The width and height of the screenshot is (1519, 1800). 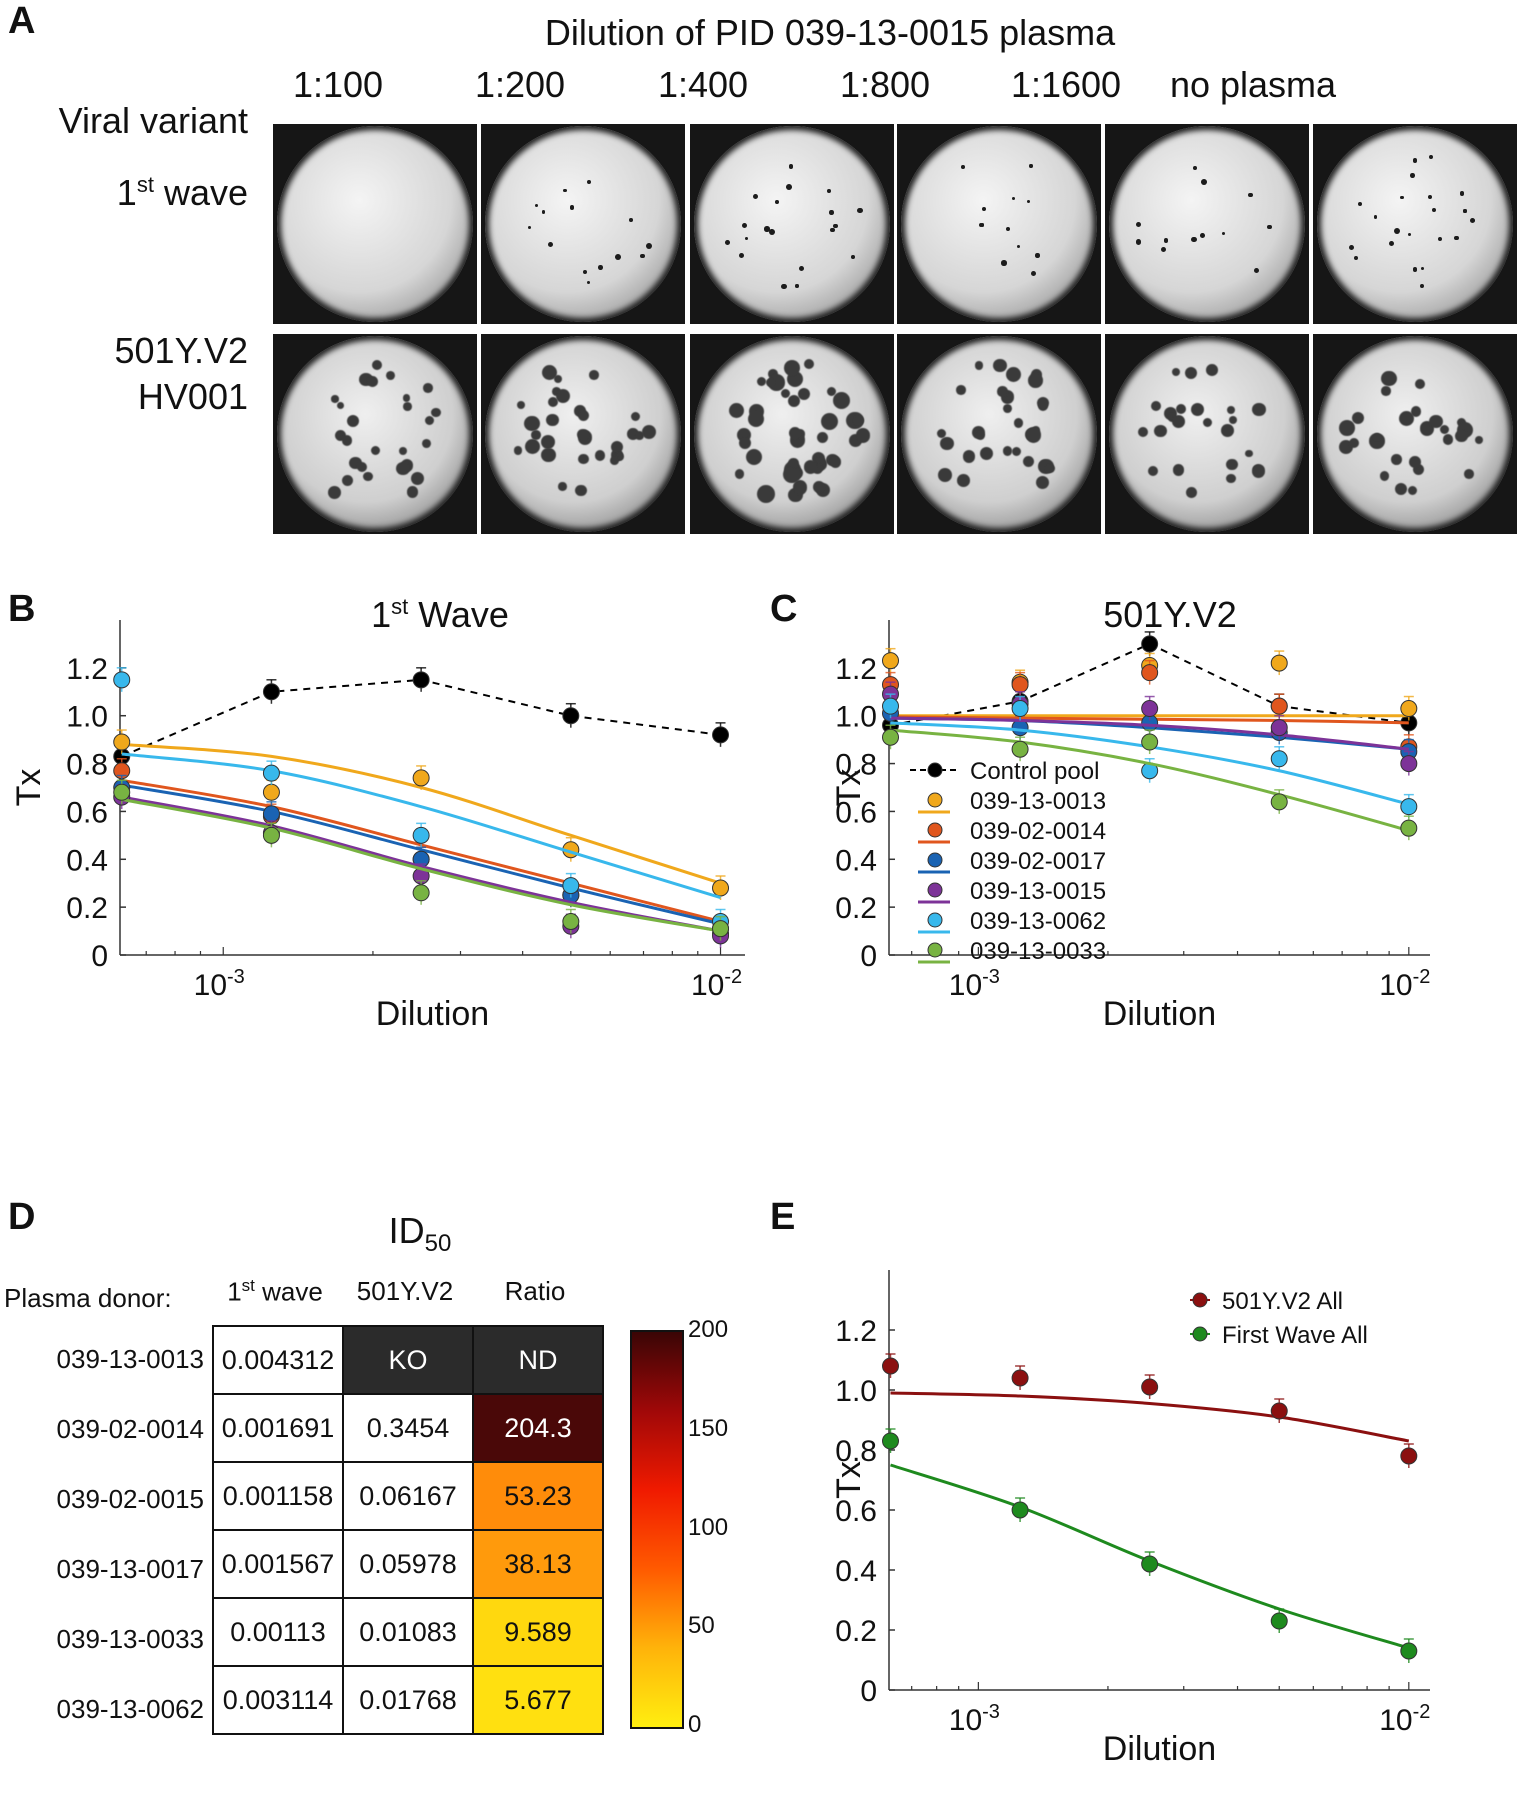 What do you see at coordinates (130, 1569) in the screenshot?
I see `donor-label: 039-13-0017` at bounding box center [130, 1569].